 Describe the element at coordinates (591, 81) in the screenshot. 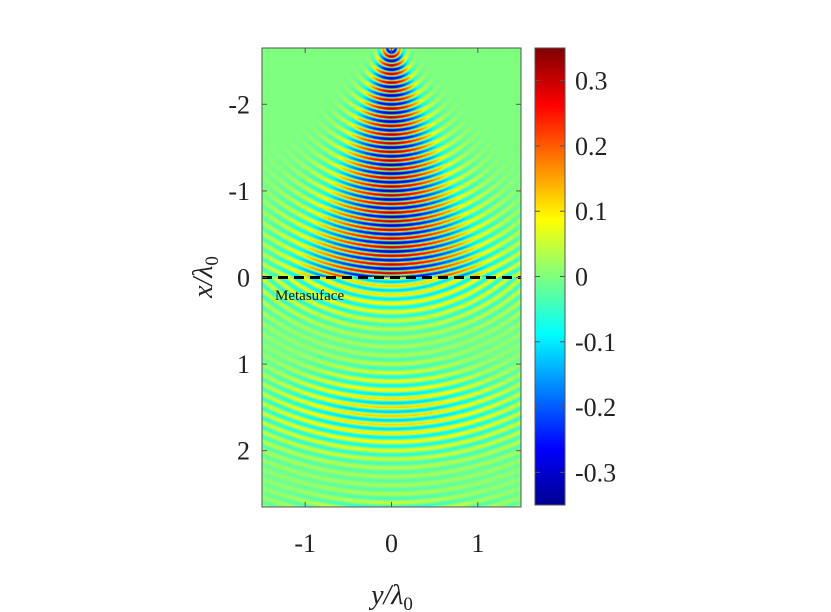

I see `colorbar-tick-label: 0.3` at that location.